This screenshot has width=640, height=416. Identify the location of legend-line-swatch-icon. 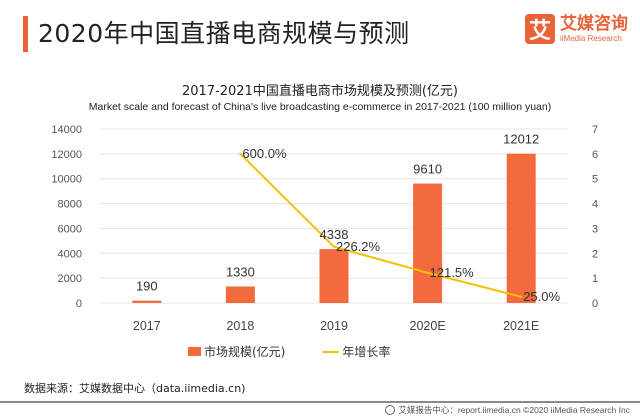
(331, 351).